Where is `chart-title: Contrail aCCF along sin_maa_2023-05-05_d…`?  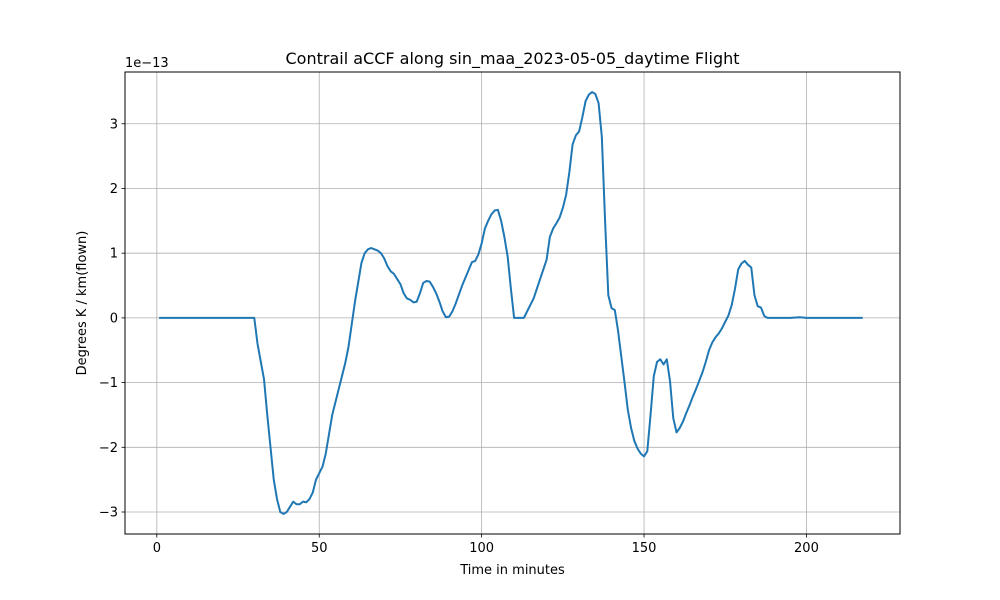 chart-title: Contrail aCCF along sin_maa_2023-05-05_d… is located at coordinates (512, 59).